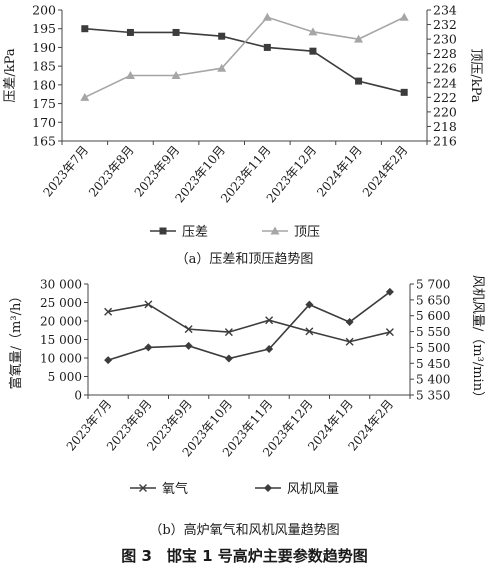 This screenshot has width=489, height=573. What do you see at coordinates (44, 122) in the screenshot?
I see `y-tick-label-left: 170` at bounding box center [44, 122].